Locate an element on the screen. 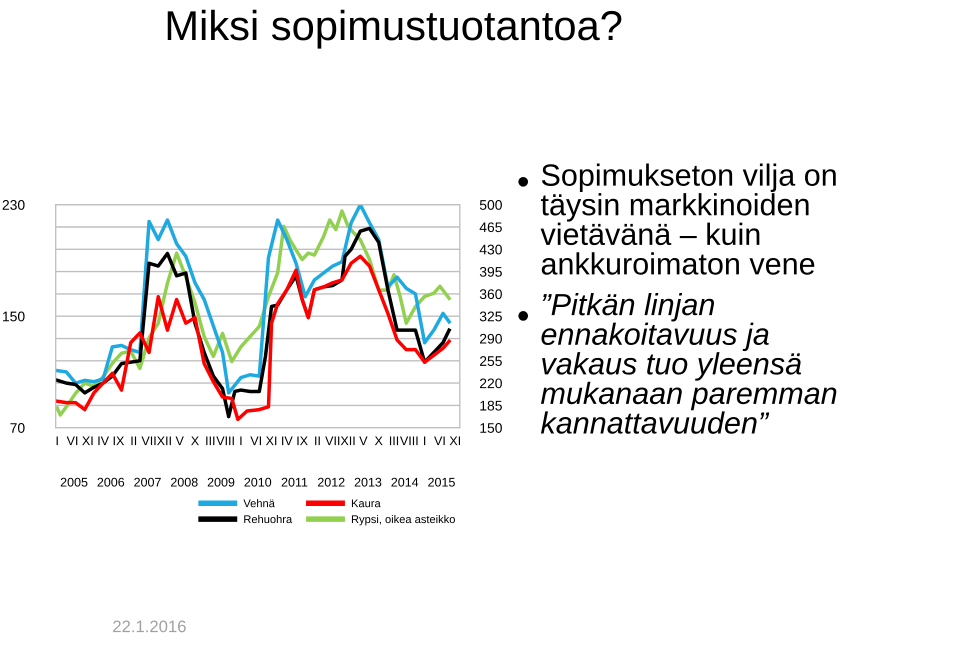 The image size is (960, 654). y-tick-label: 70 is located at coordinates (17, 428).